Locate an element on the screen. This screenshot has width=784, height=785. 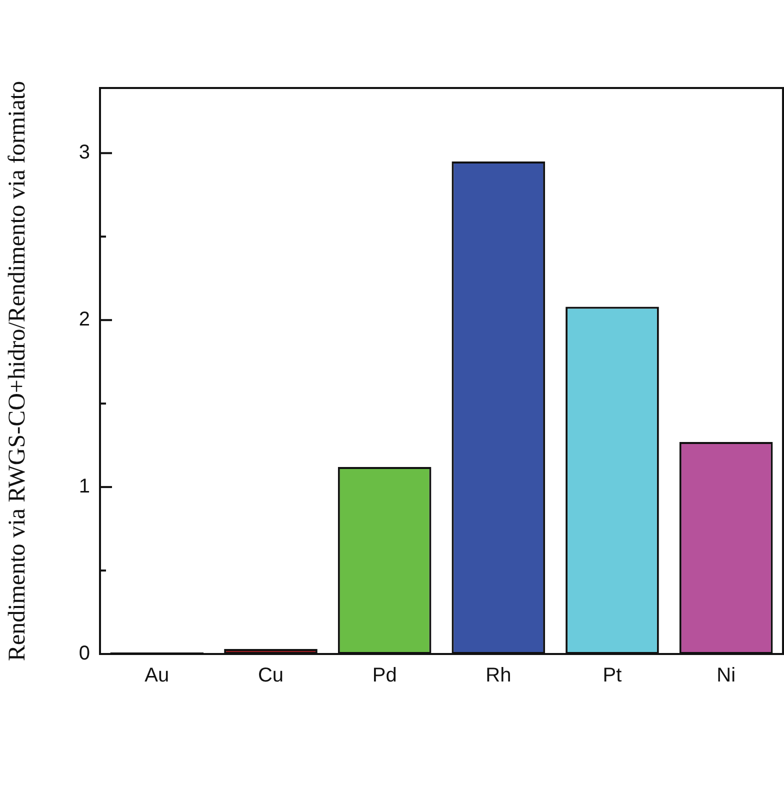
x-tick-label: Pt is located at coordinates (612, 675).